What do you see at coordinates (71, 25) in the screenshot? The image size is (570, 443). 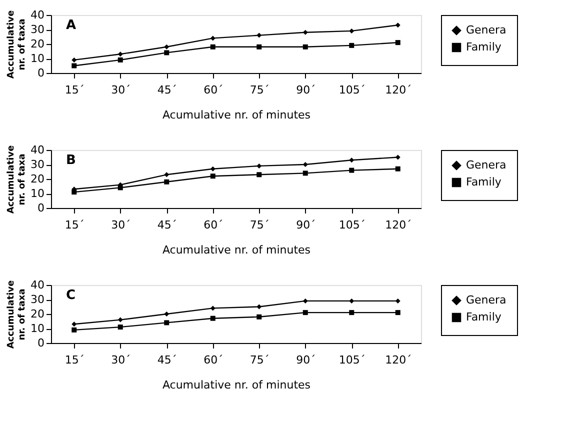 I see `chart-title: A` at bounding box center [71, 25].